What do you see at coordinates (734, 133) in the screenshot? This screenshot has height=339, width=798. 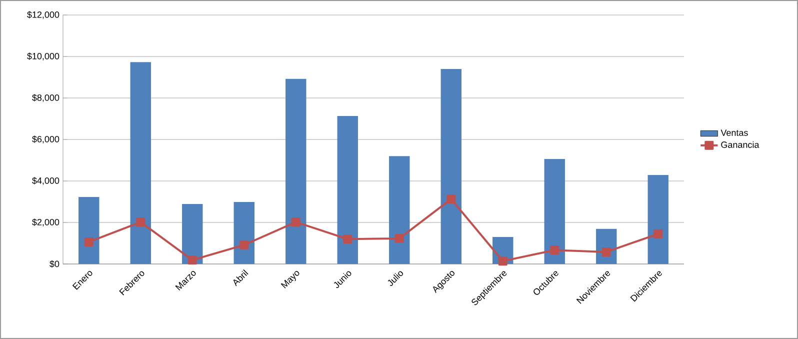 I see `legend-label: Ventas` at bounding box center [734, 133].